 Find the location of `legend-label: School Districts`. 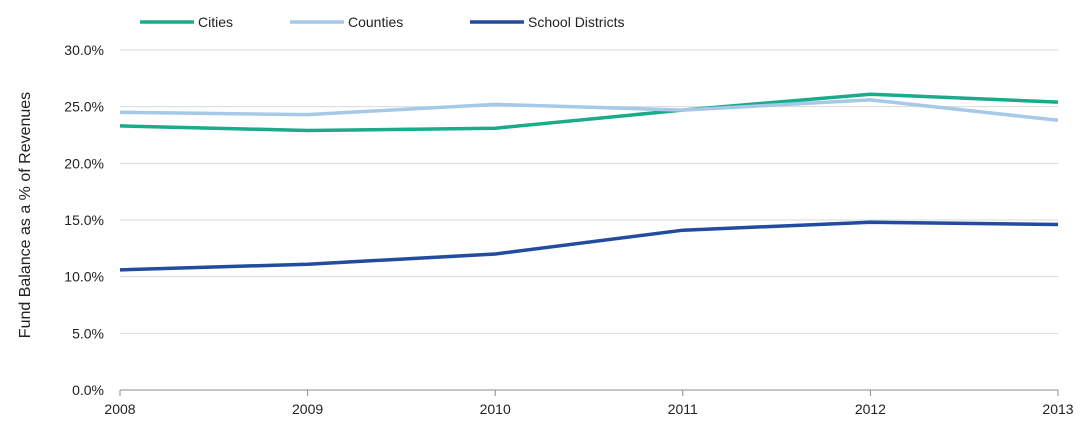

legend-label: School Districts is located at coordinates (576, 22).